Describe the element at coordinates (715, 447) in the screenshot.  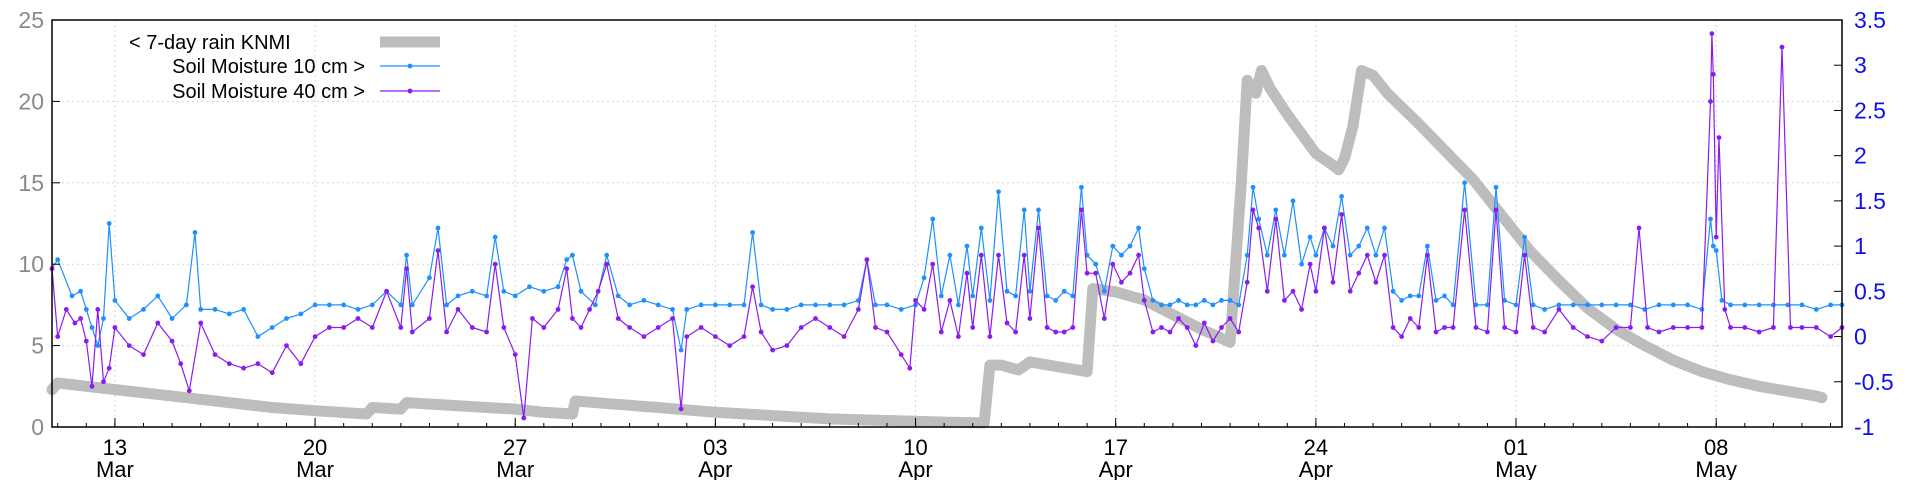
I see `x-tick-label: 03` at that location.